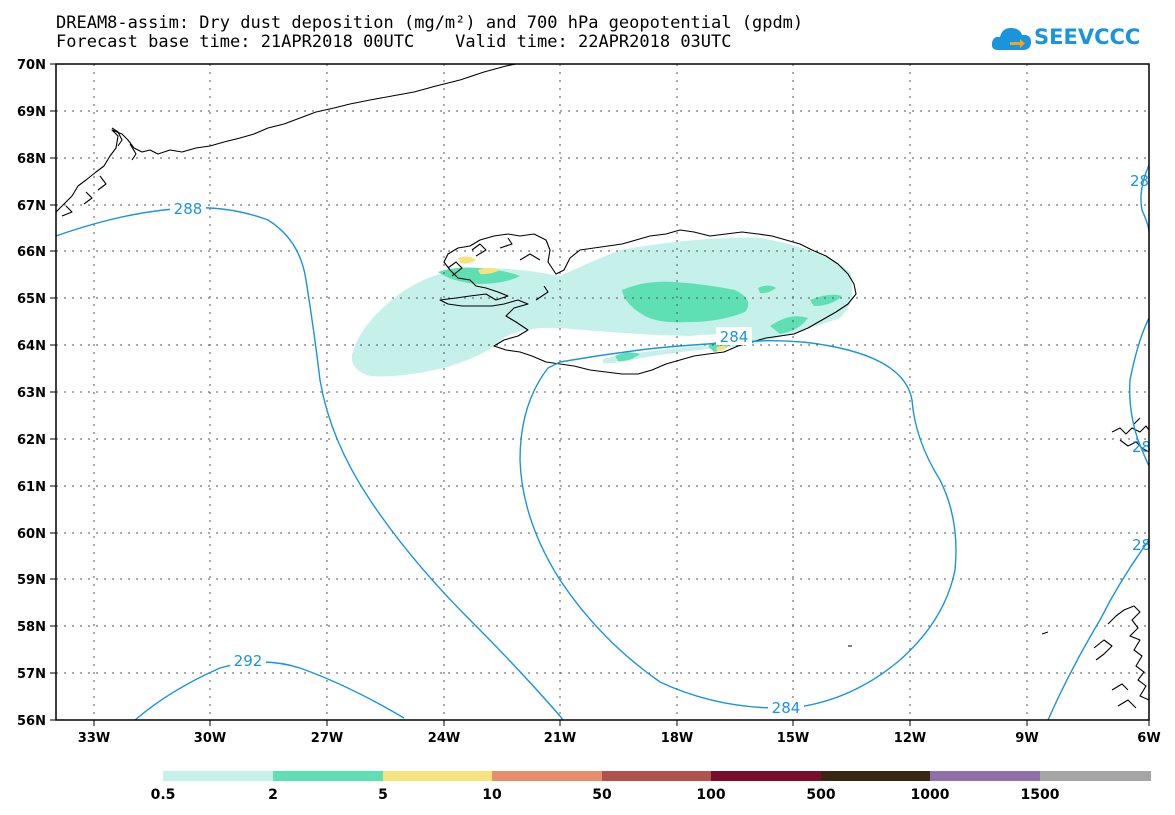  What do you see at coordinates (31, 721) in the screenshot?
I see `lat-label-56n: 56N` at bounding box center [31, 721].